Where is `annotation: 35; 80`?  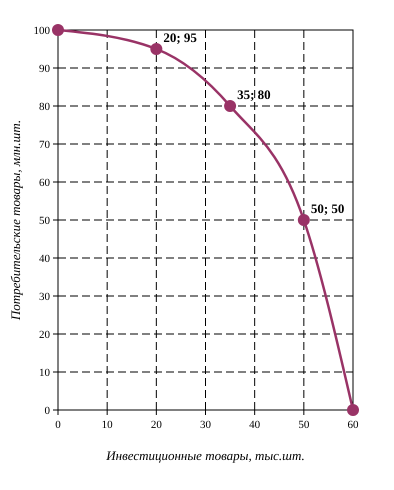 annotation: 35; 80 is located at coordinates (254, 94).